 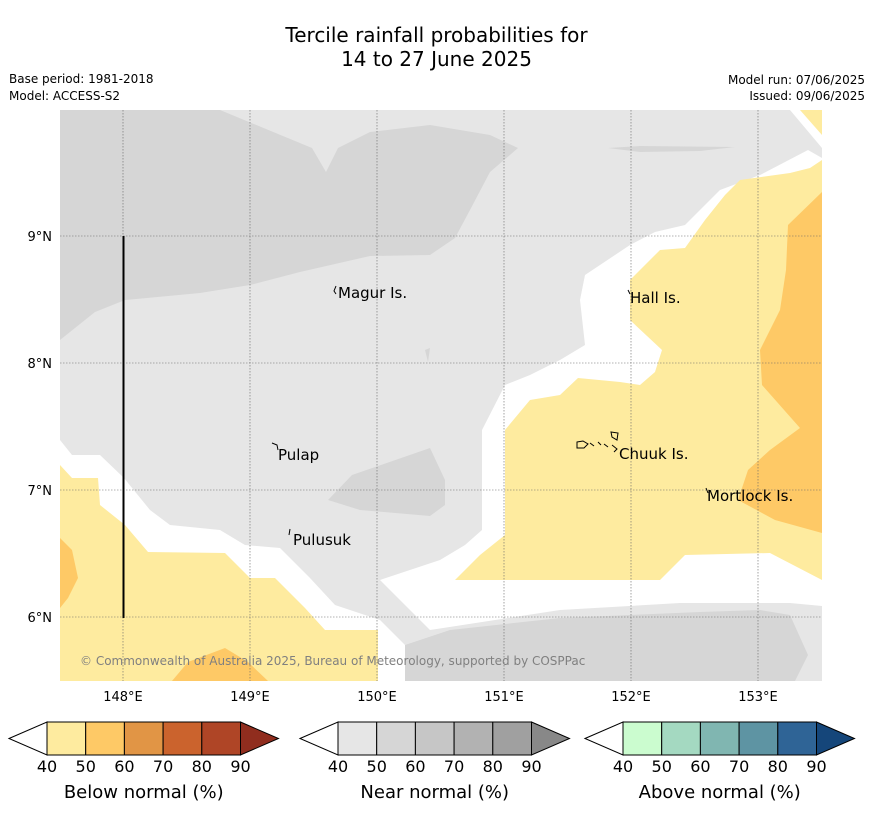 I want to click on place-label: Pulusuk, so click(x=322, y=540).